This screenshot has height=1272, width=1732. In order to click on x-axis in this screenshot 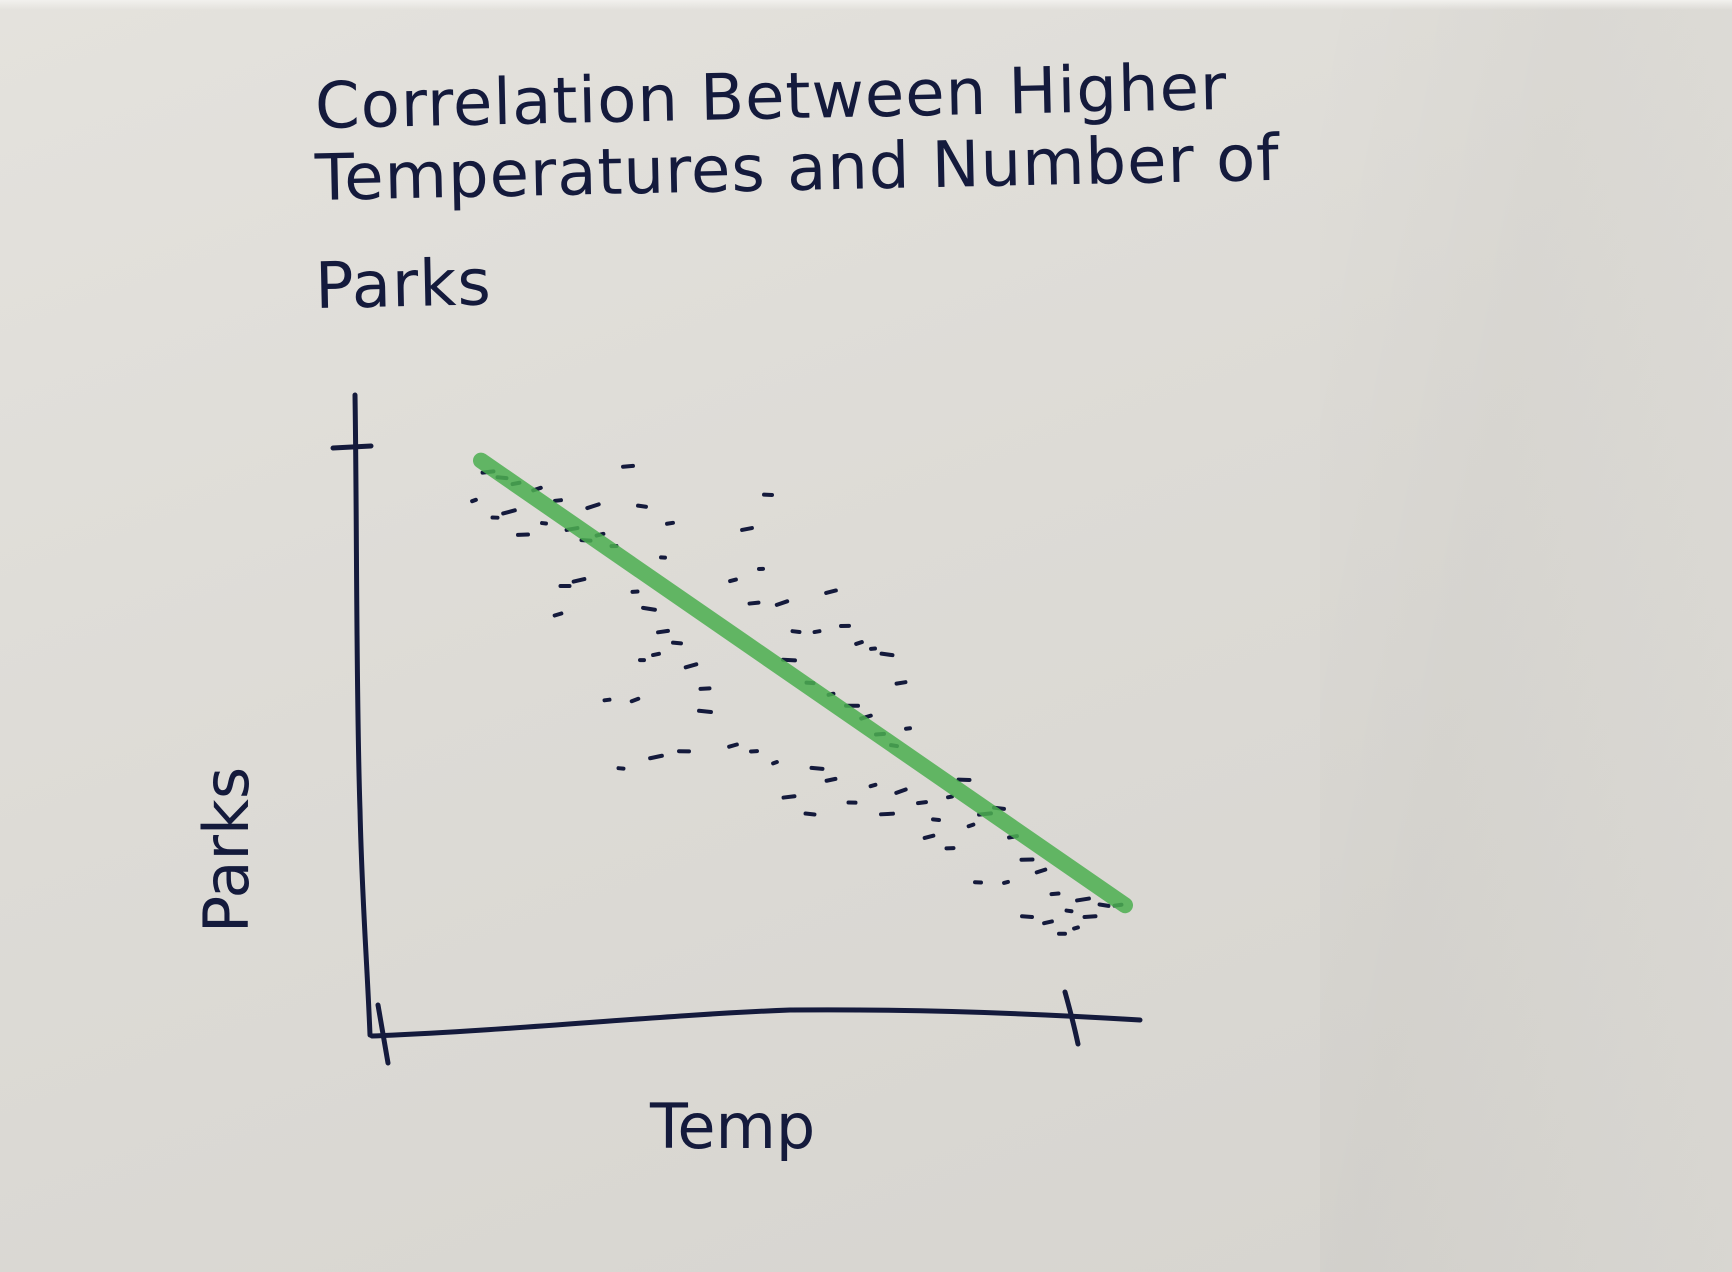, I will do `click(756, 1023)`.